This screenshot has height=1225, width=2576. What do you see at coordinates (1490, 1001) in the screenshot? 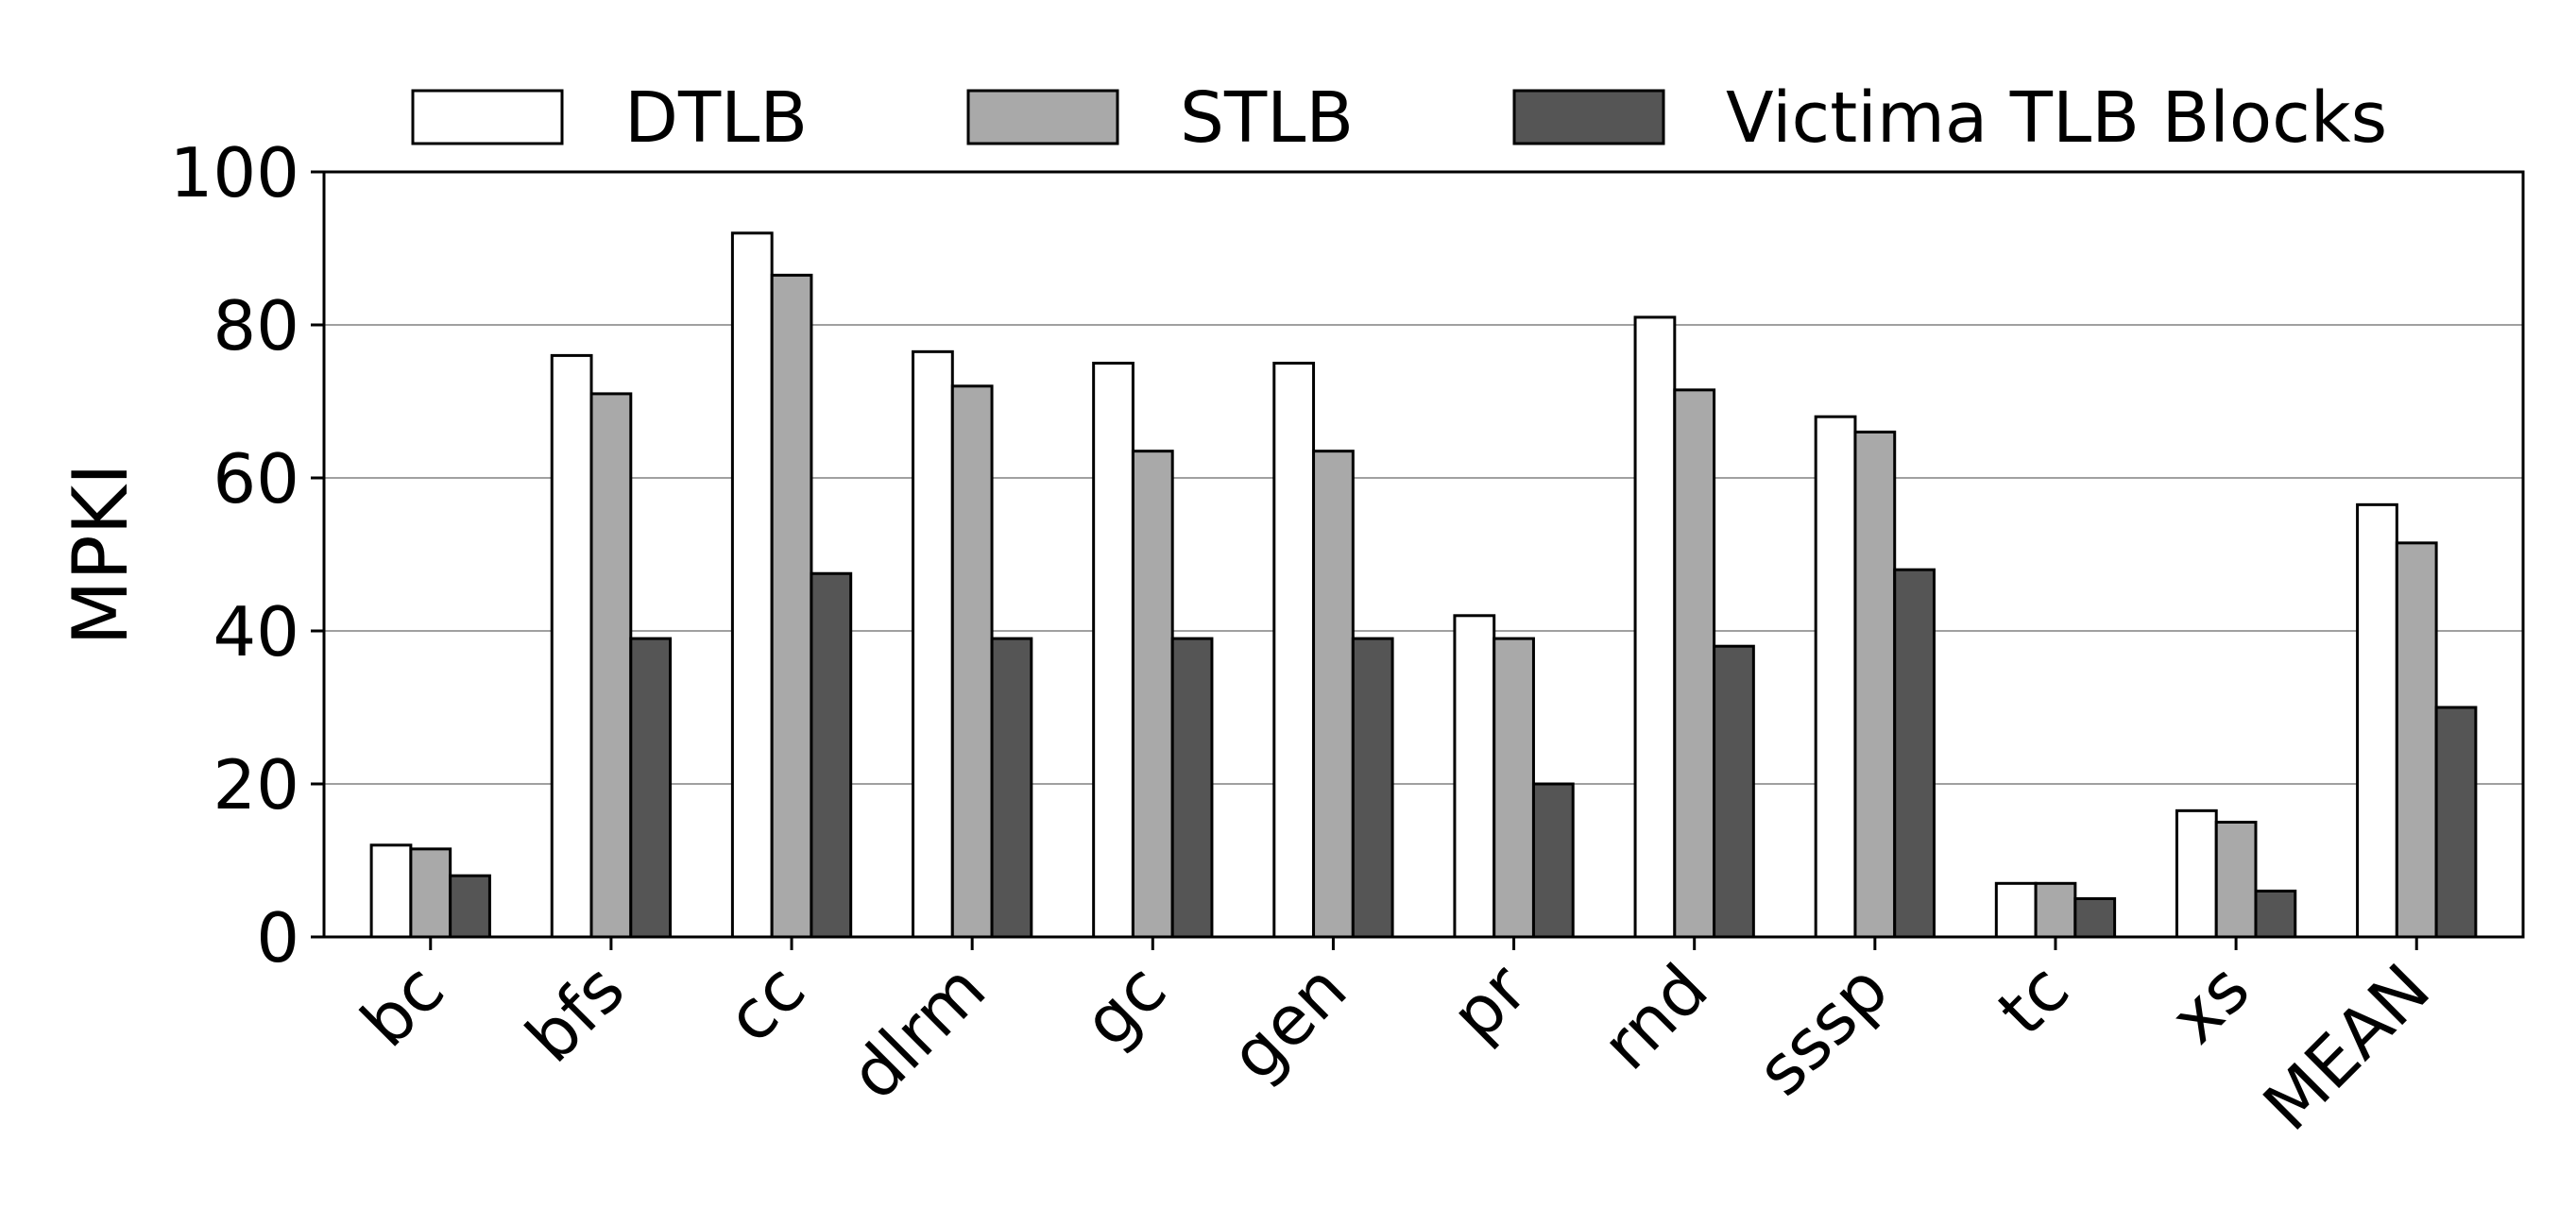
I see `x-tick-label: pr` at bounding box center [1490, 1001].